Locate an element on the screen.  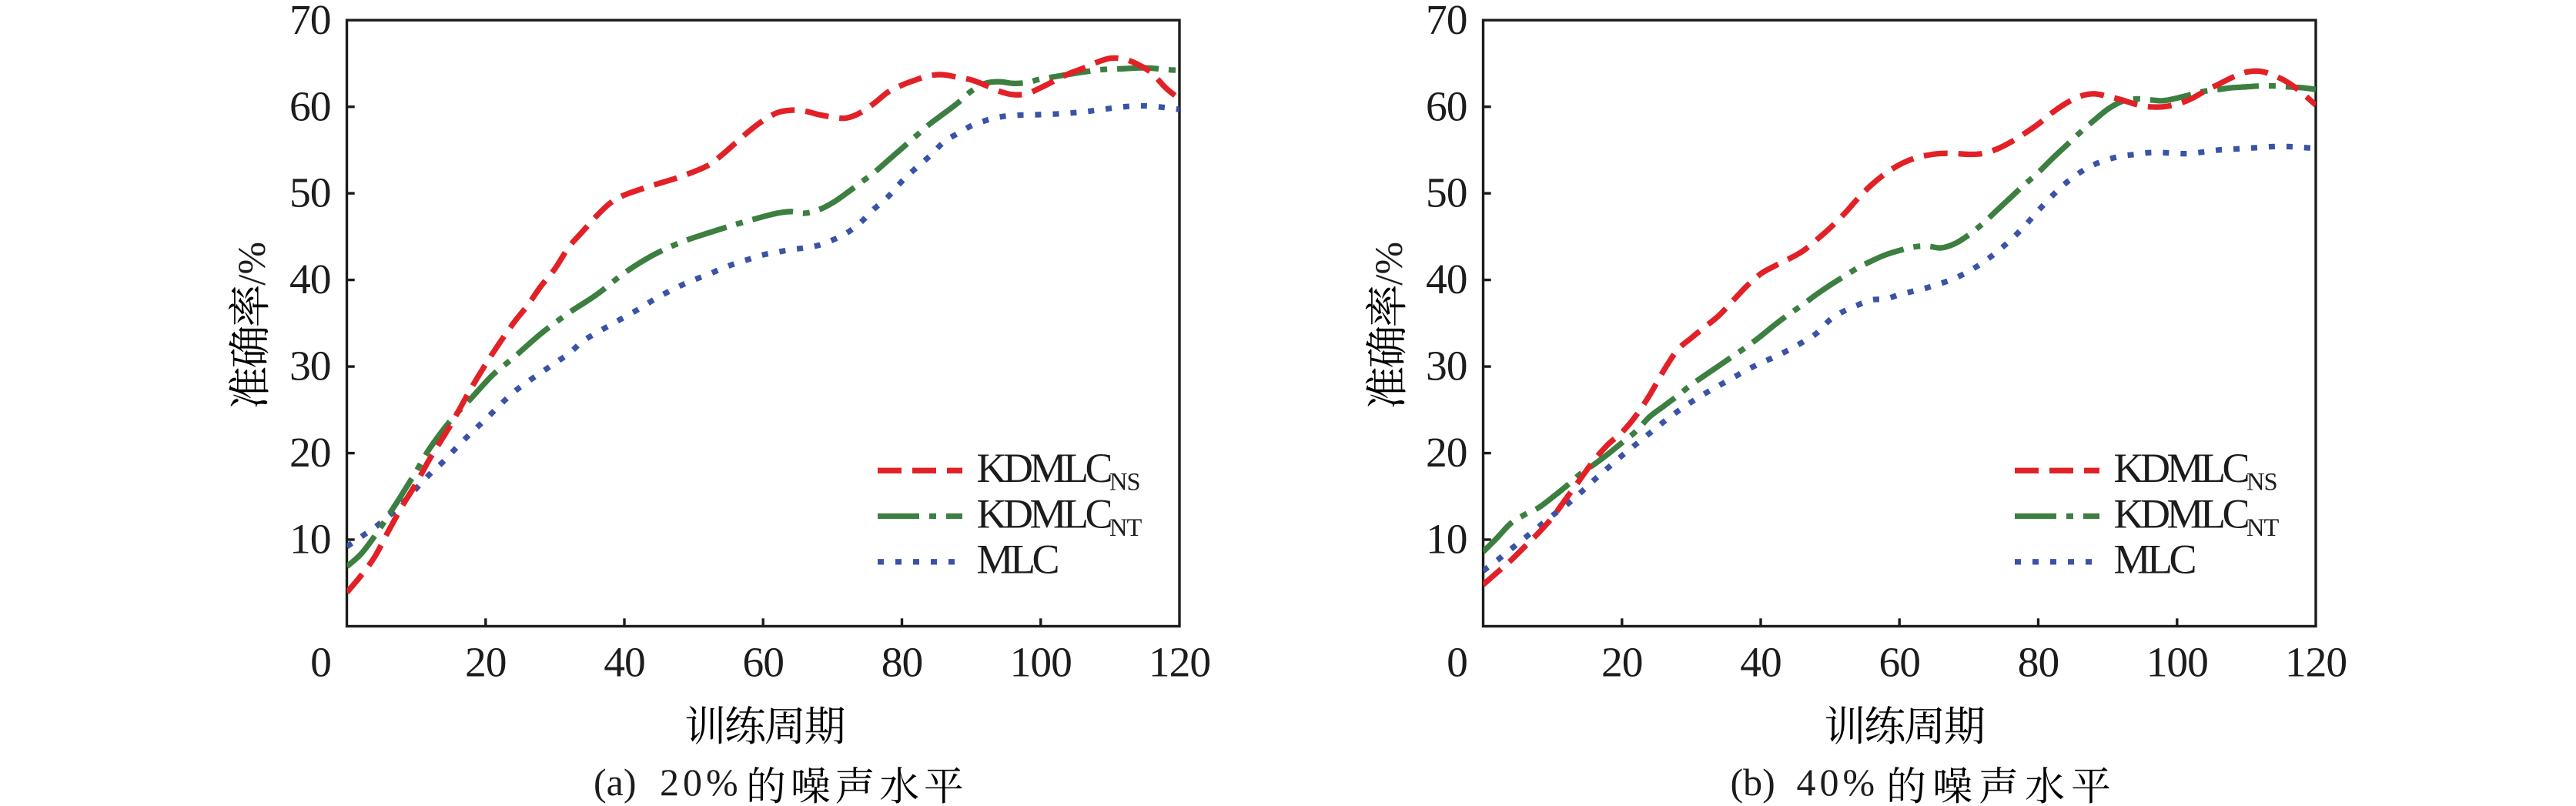
svg-text: 40% is located at coordinates (1838, 782).